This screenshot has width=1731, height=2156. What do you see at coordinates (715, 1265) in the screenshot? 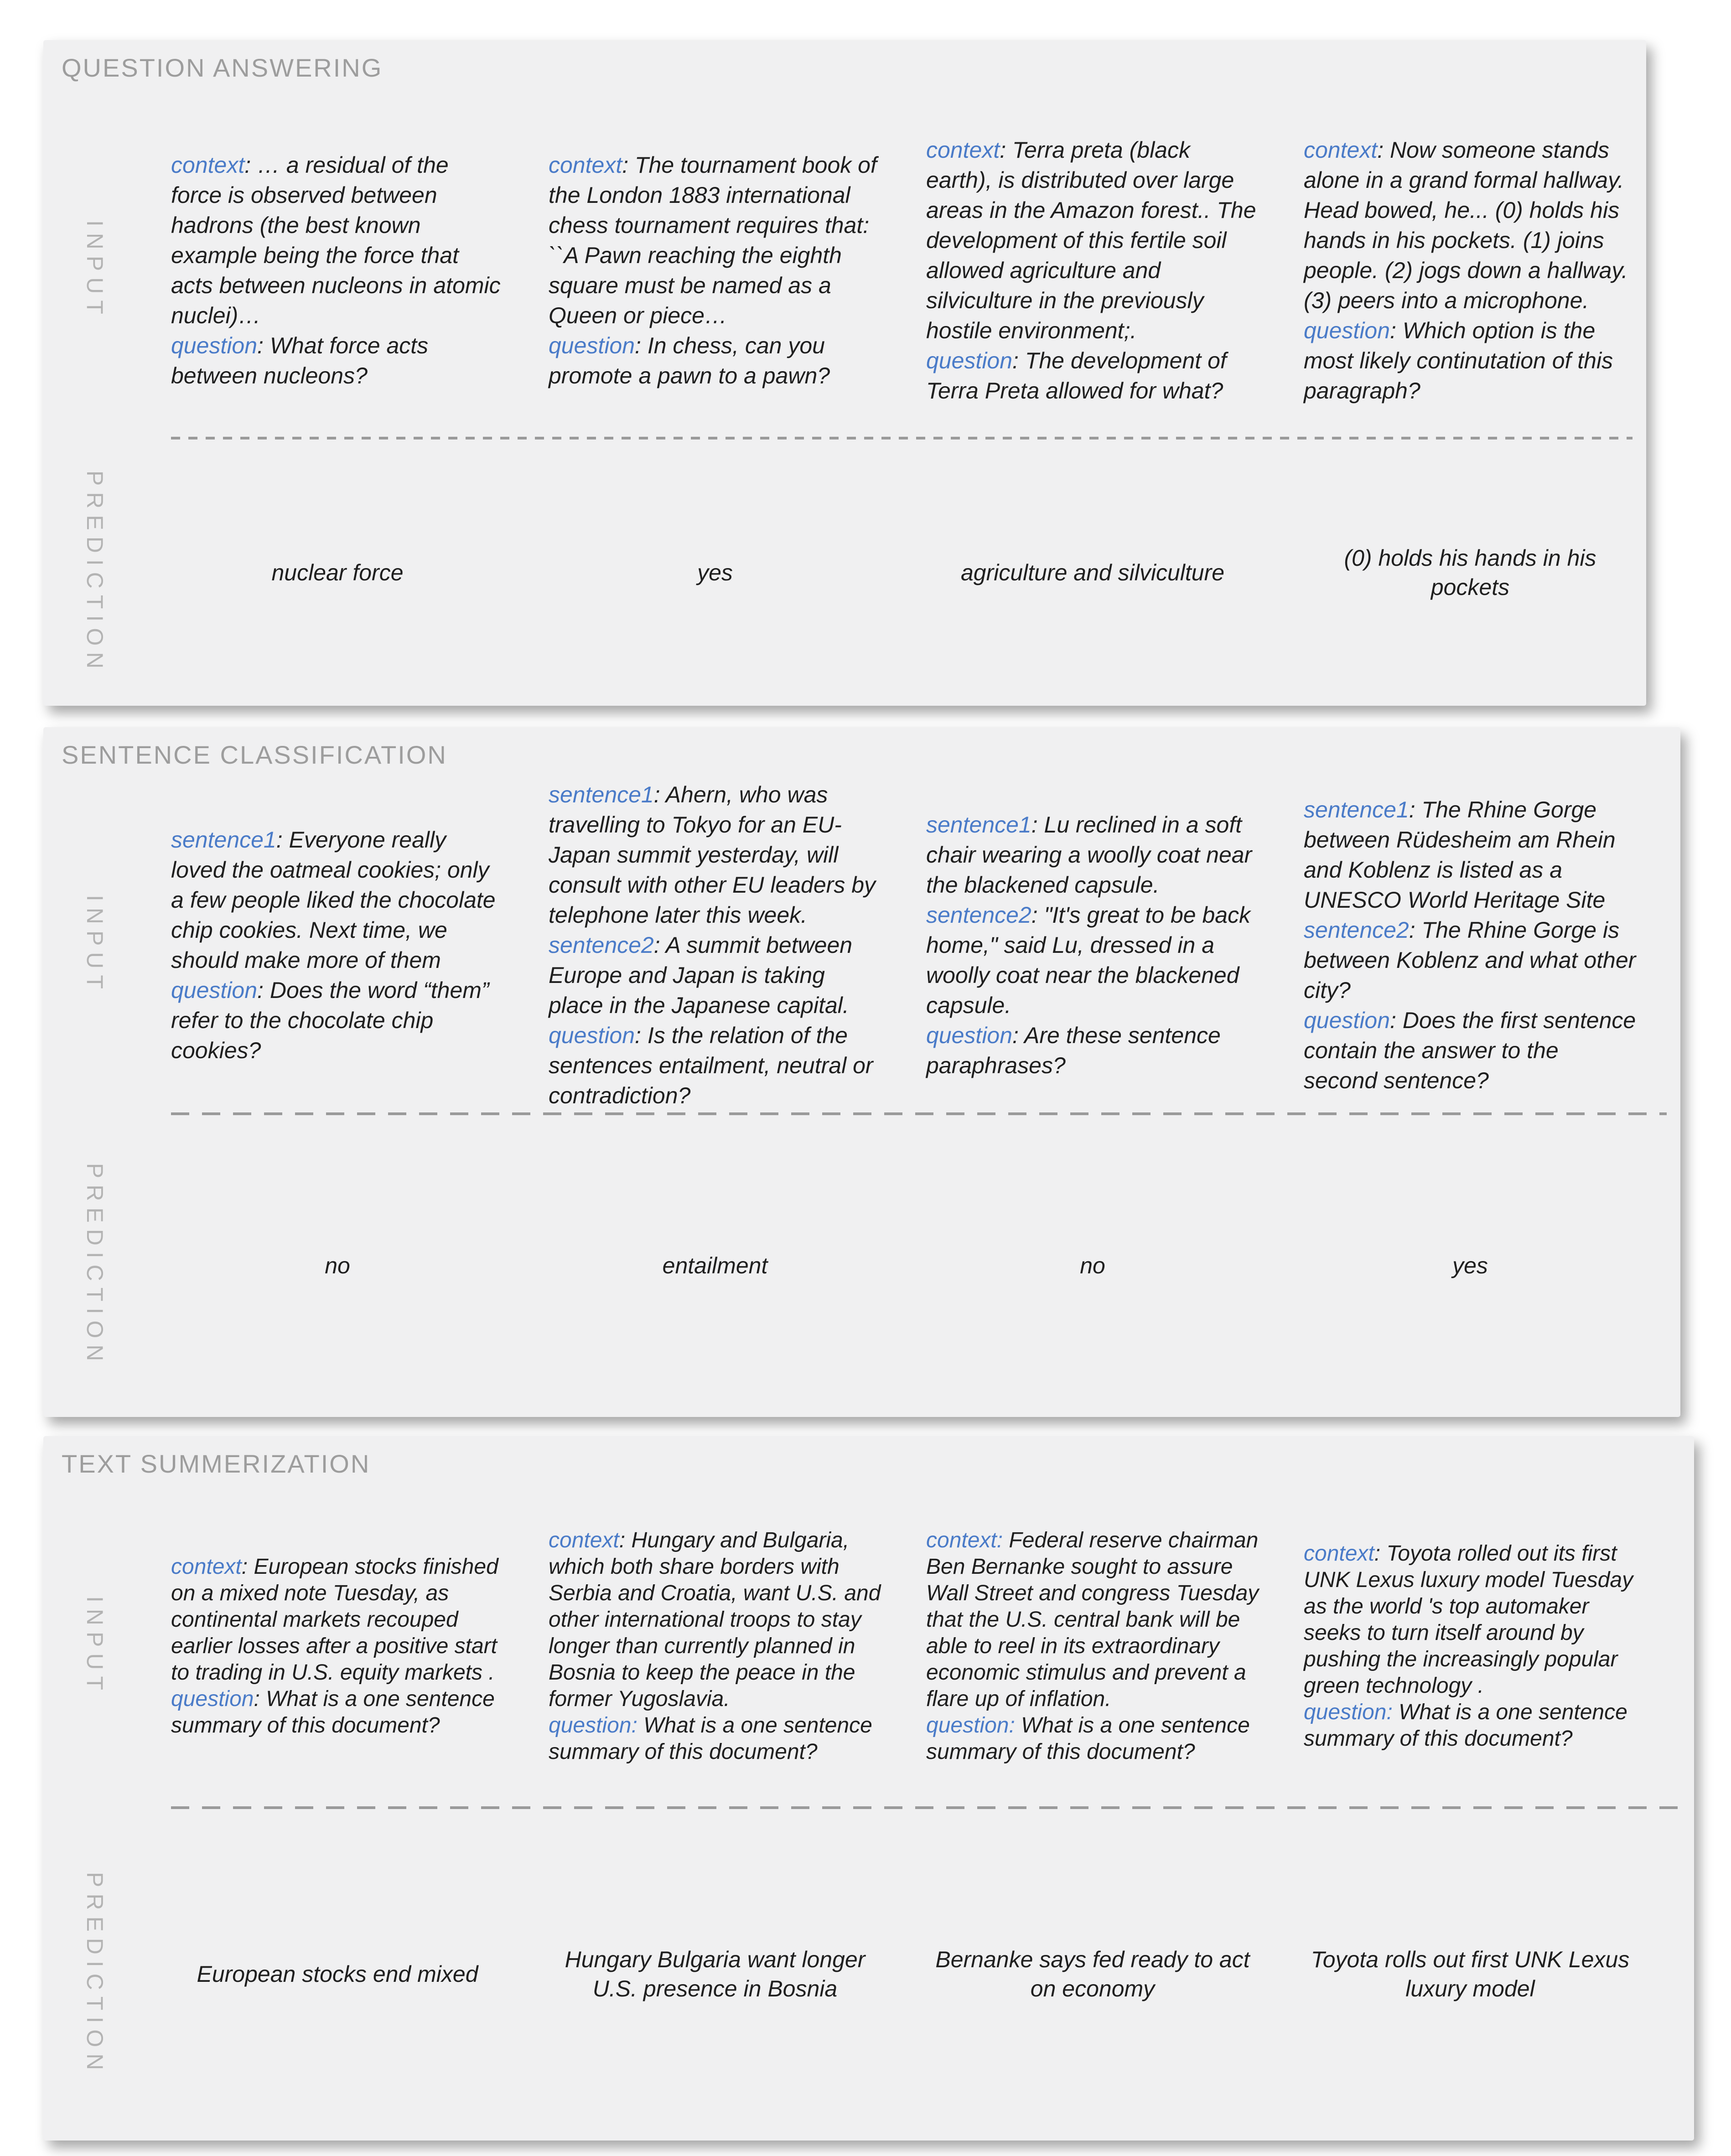
I see `example-prediction: entailment` at bounding box center [715, 1265].